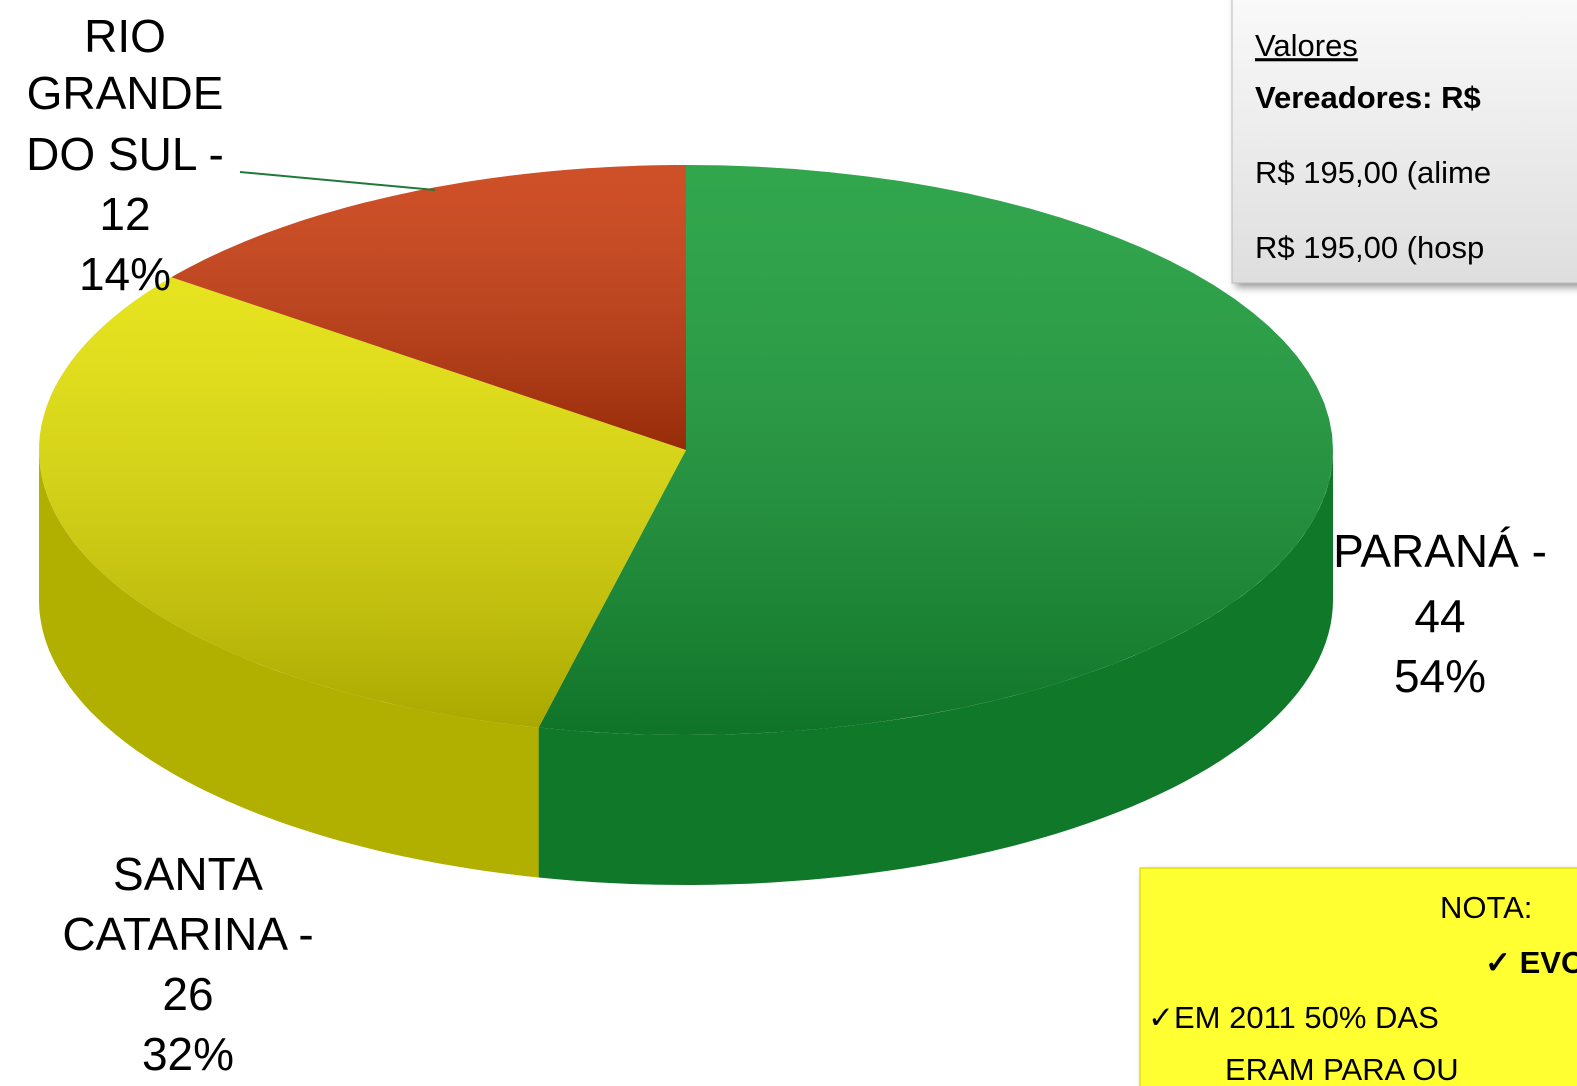 This screenshot has height=1086, width=1577. Describe the element at coordinates (1531, 962) in the screenshot. I see `note-line: ✓ EVOLUÇÃ` at that location.